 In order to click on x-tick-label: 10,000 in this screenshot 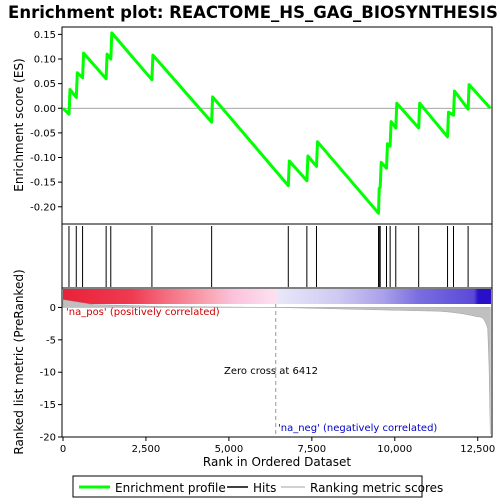, I will do `click(394, 449)`.